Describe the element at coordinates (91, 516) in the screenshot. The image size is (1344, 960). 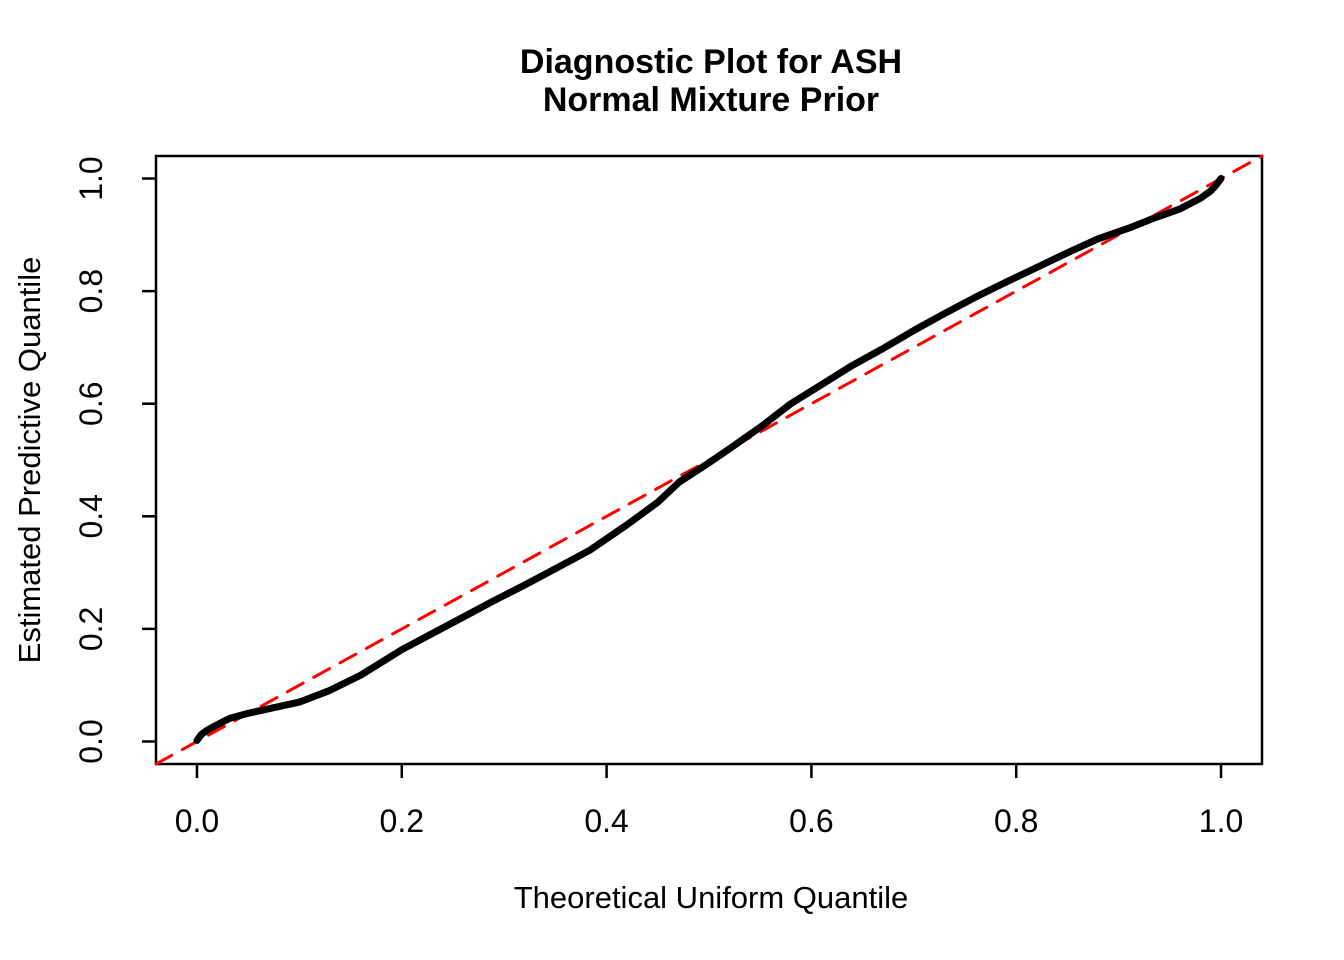
I see `y-tick-label: 0.4` at that location.